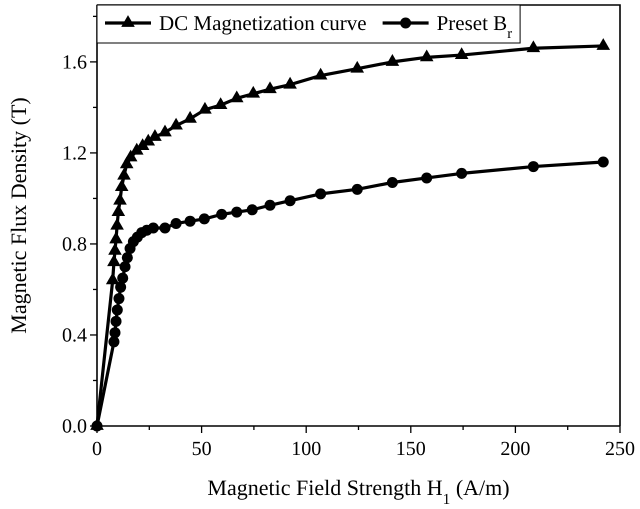 This screenshot has width=640, height=509. Describe the element at coordinates (74, 153) in the screenshot. I see `y-tick-label: 1.2` at that location.